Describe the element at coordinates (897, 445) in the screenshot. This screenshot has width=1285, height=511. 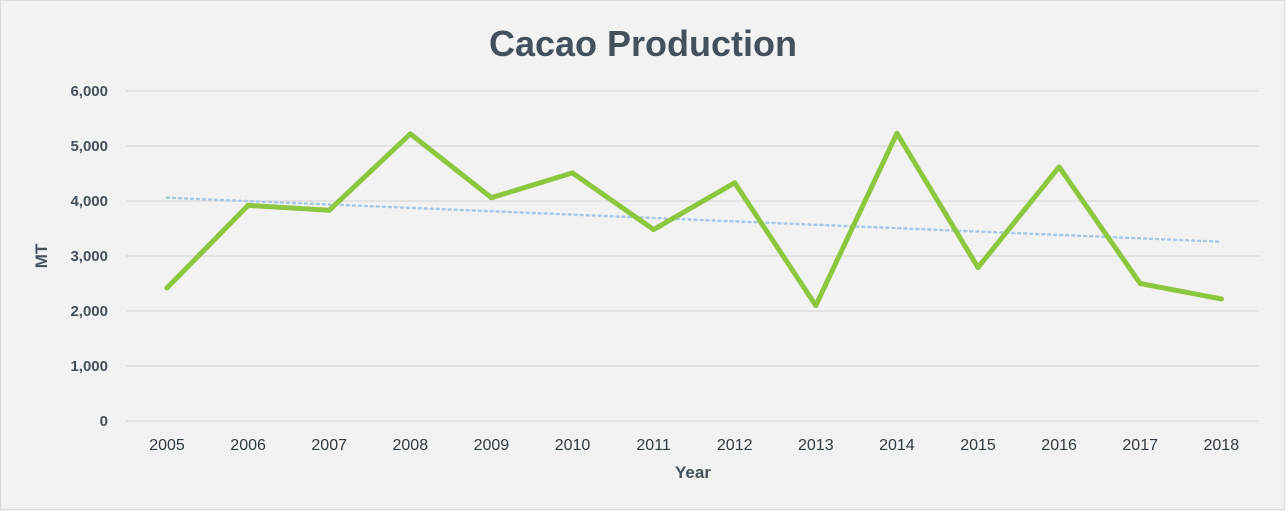
I see `x-tick-label: 2014` at that location.